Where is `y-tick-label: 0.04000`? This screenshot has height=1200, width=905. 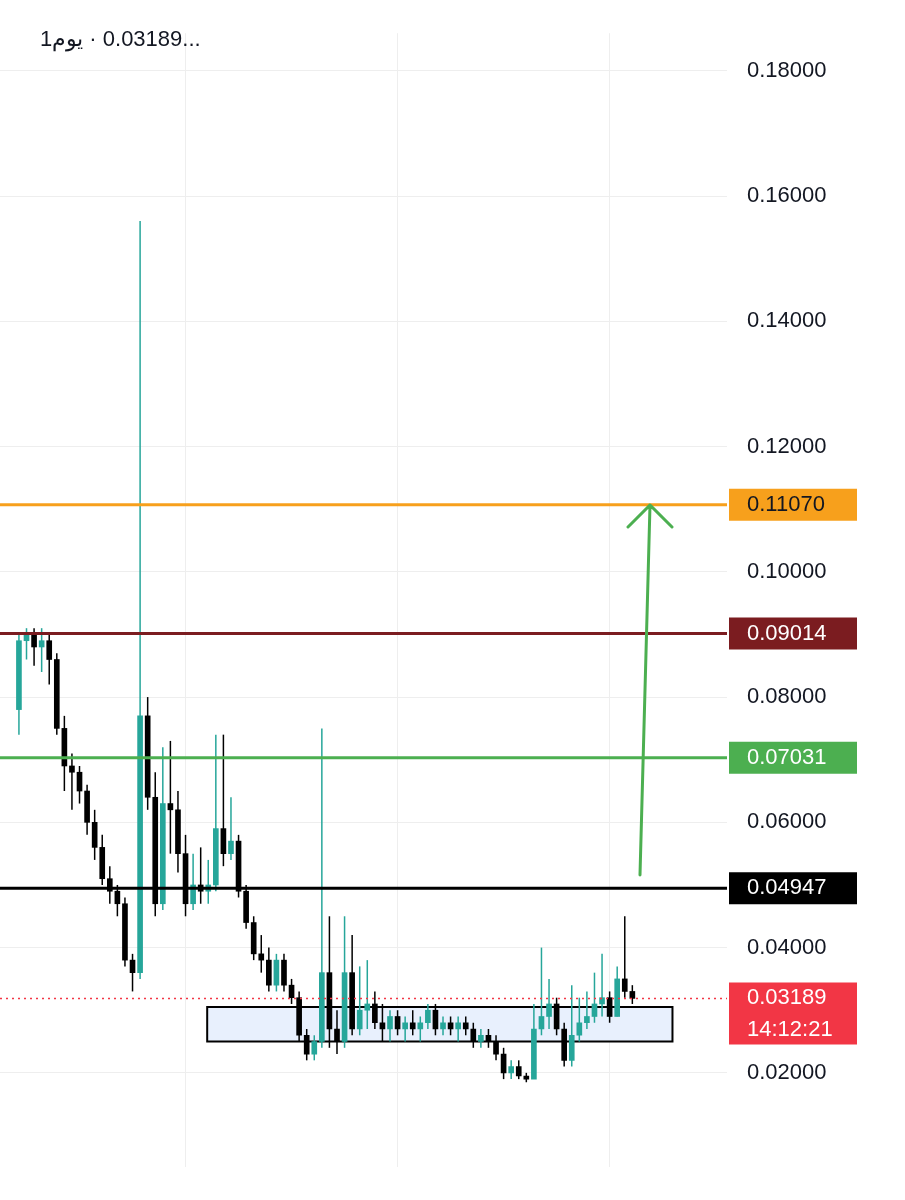 y-tick-label: 0.04000 is located at coordinates (787, 946).